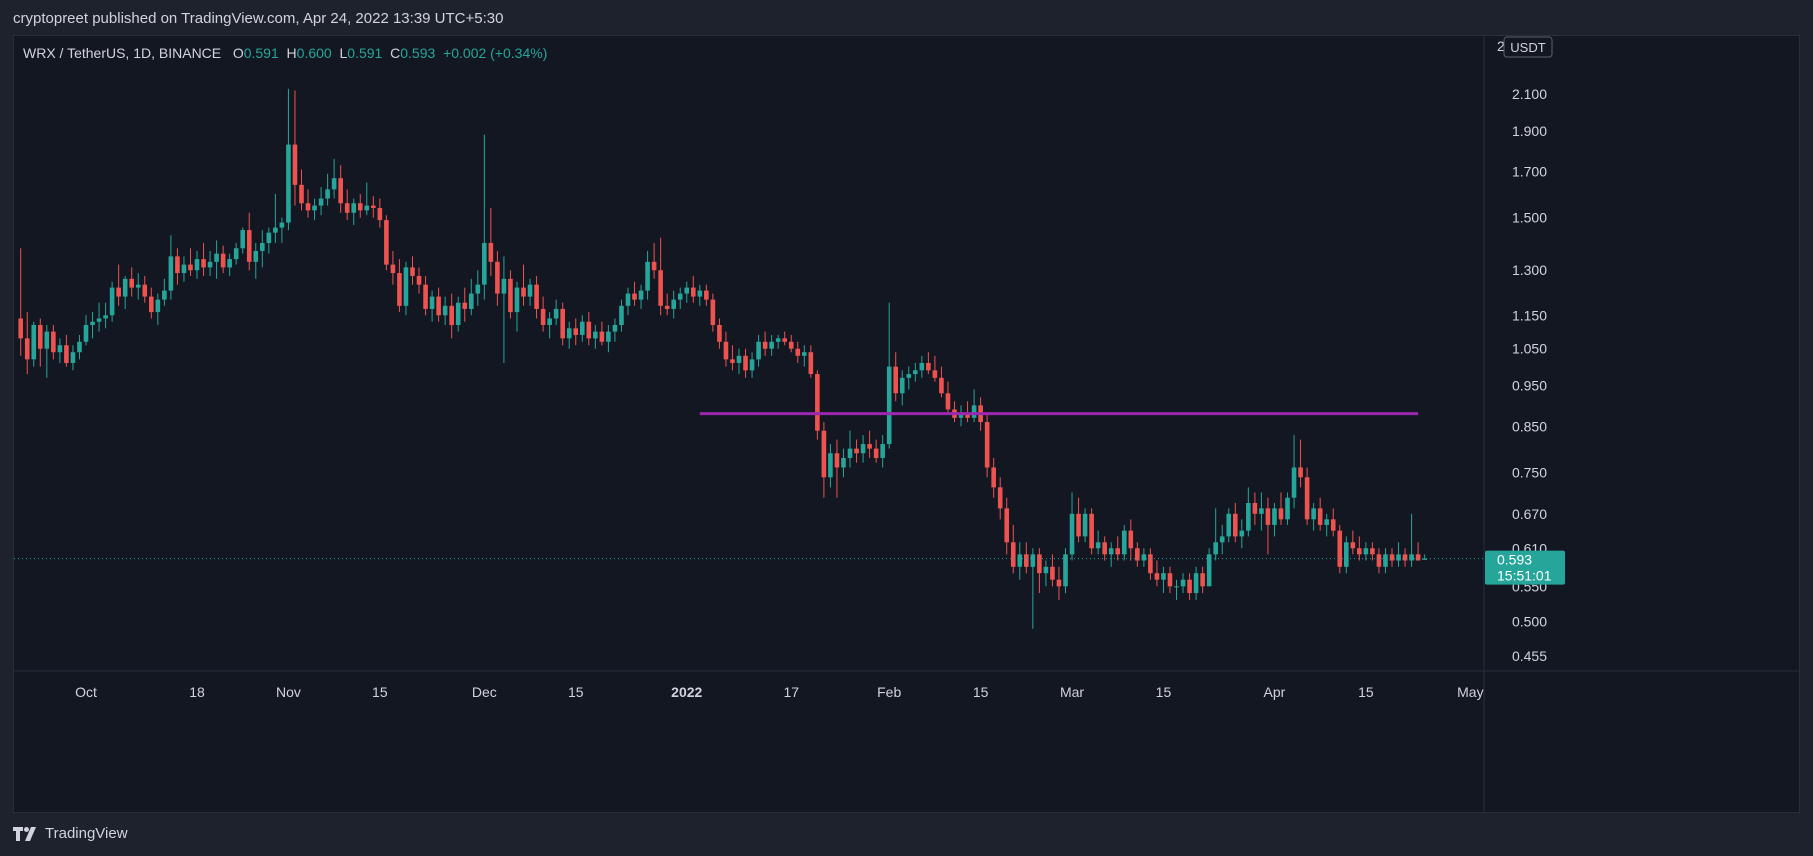  I want to click on x-tick-label: Dec, so click(484, 692).